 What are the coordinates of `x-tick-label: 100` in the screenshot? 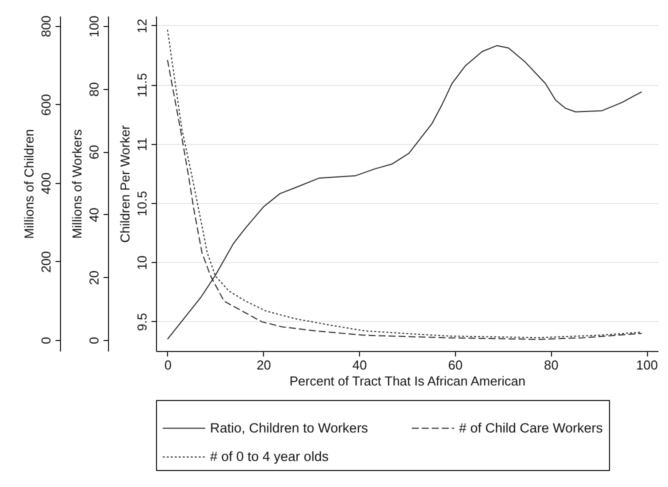 It's located at (647, 365).